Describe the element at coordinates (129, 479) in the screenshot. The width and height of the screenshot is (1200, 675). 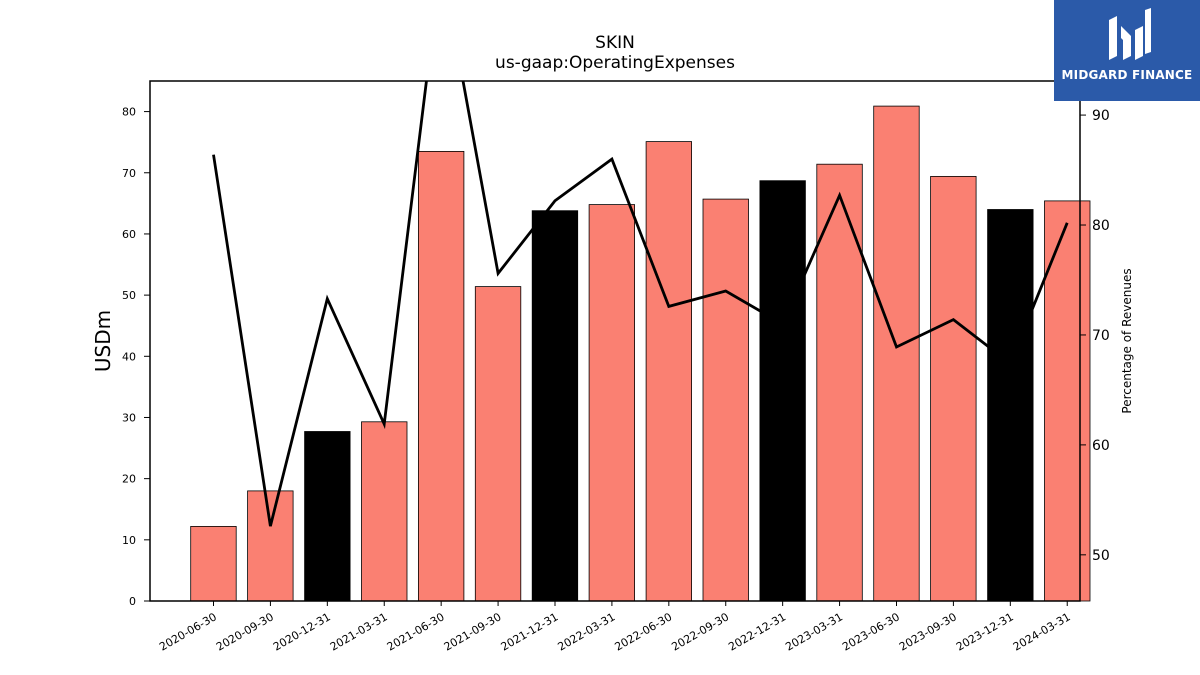
I see `left-tick-label: 20` at that location.